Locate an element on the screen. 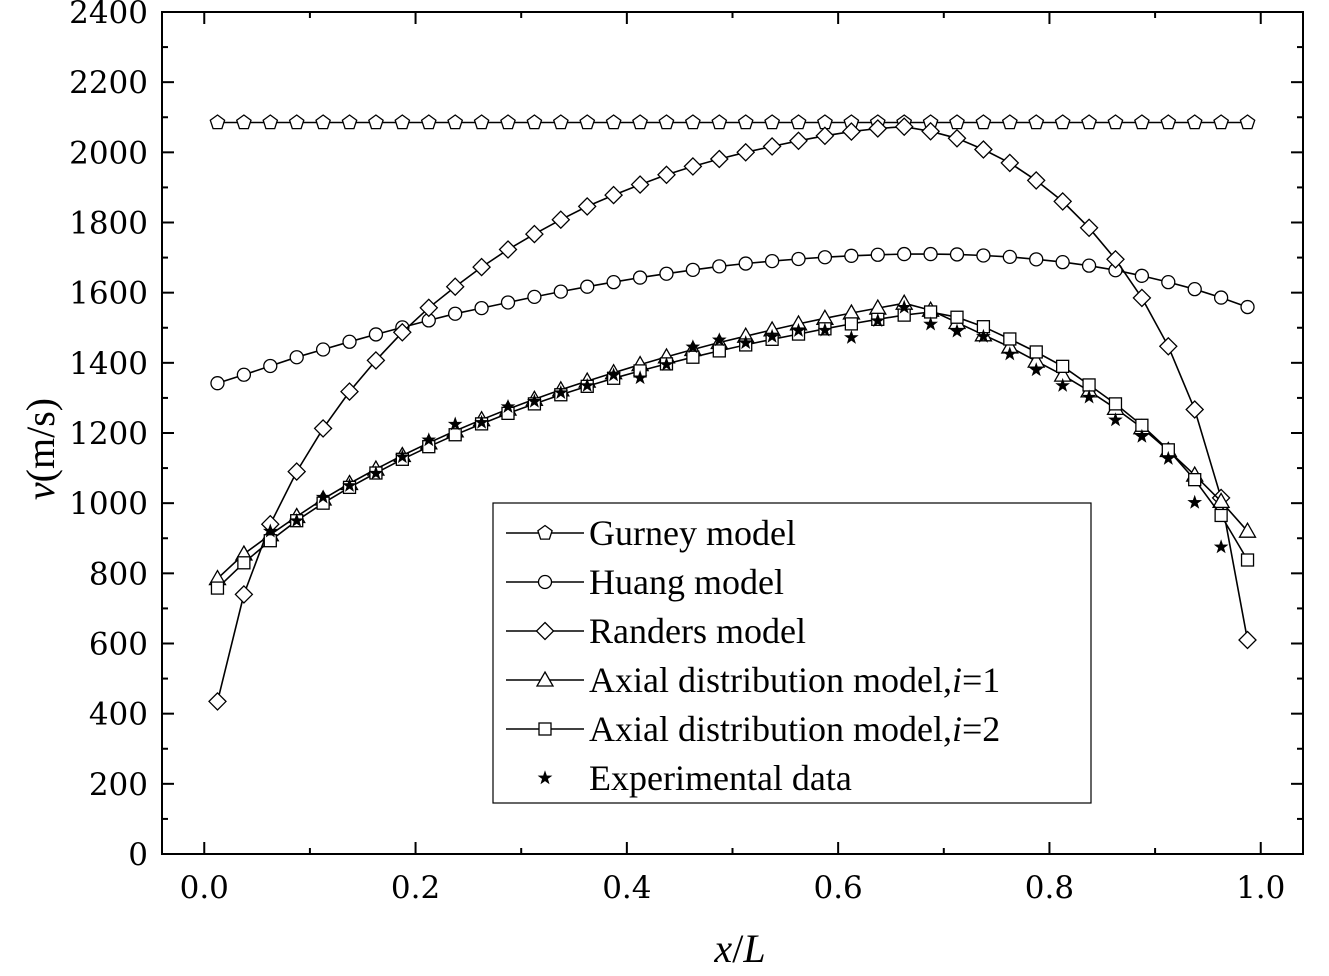  y-axis-unit: (m/s) is located at coordinates (40, 440).